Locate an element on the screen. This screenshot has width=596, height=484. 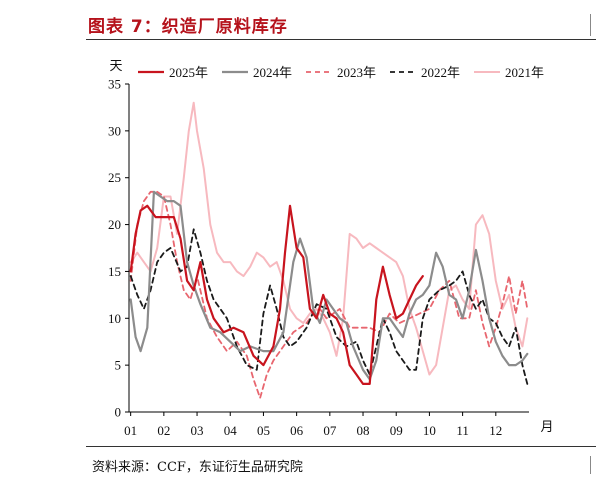
x-tick-label: 12 is located at coordinates (495, 430).